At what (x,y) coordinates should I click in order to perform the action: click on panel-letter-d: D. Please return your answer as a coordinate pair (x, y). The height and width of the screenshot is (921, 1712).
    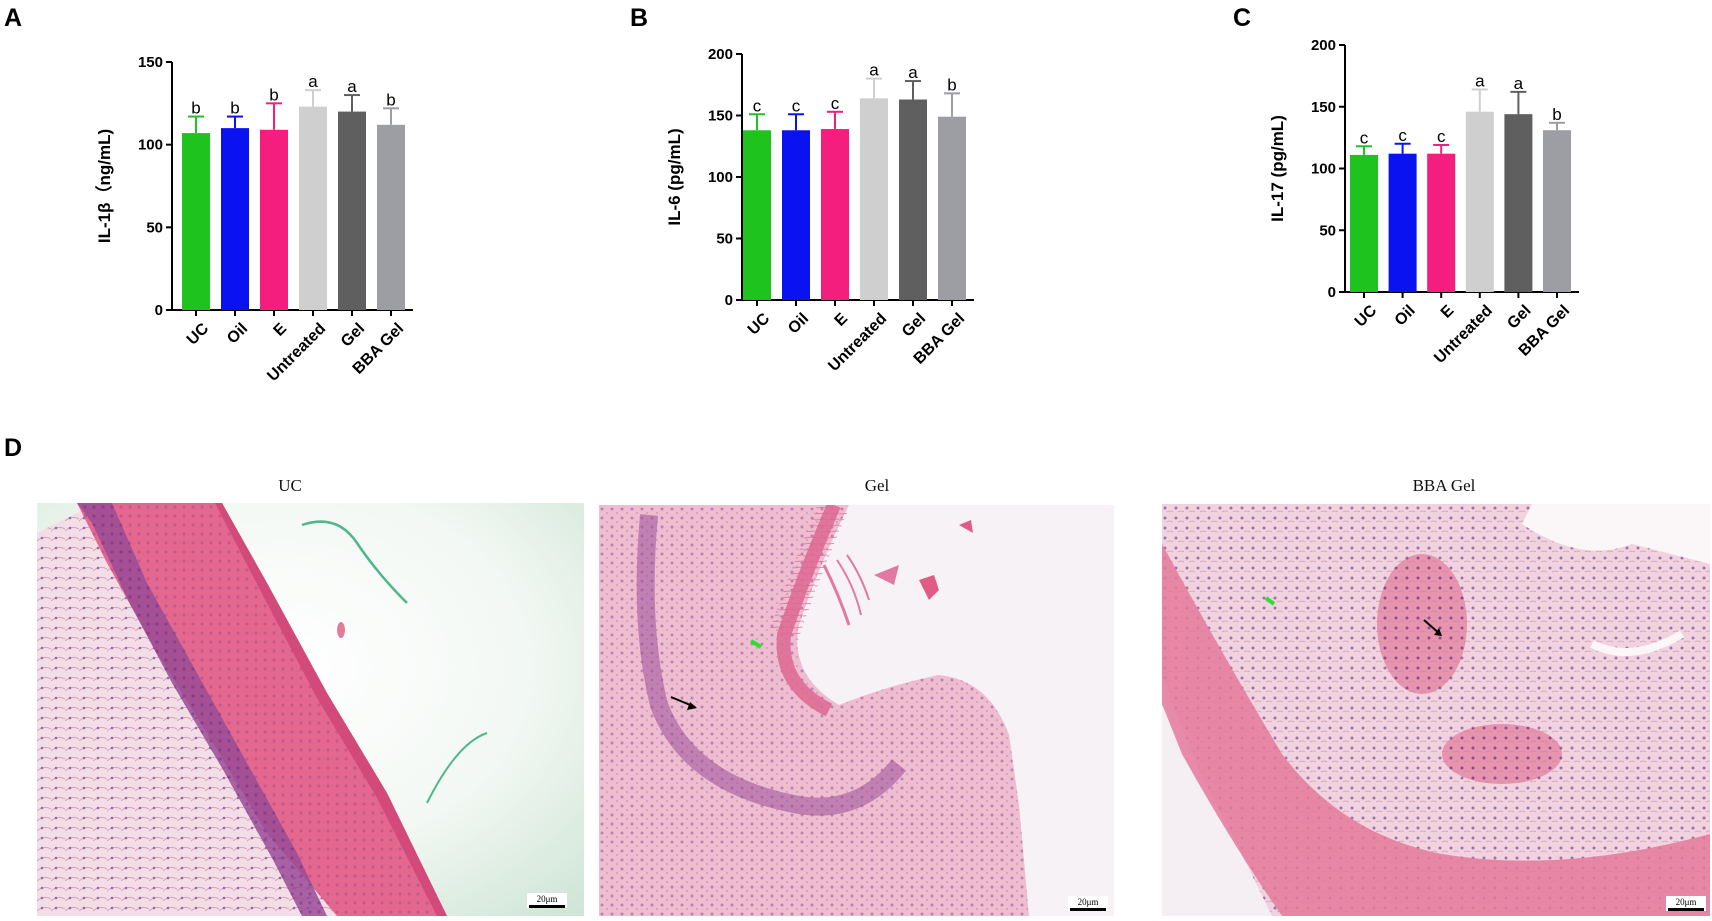
    Looking at the image, I should click on (13, 448).